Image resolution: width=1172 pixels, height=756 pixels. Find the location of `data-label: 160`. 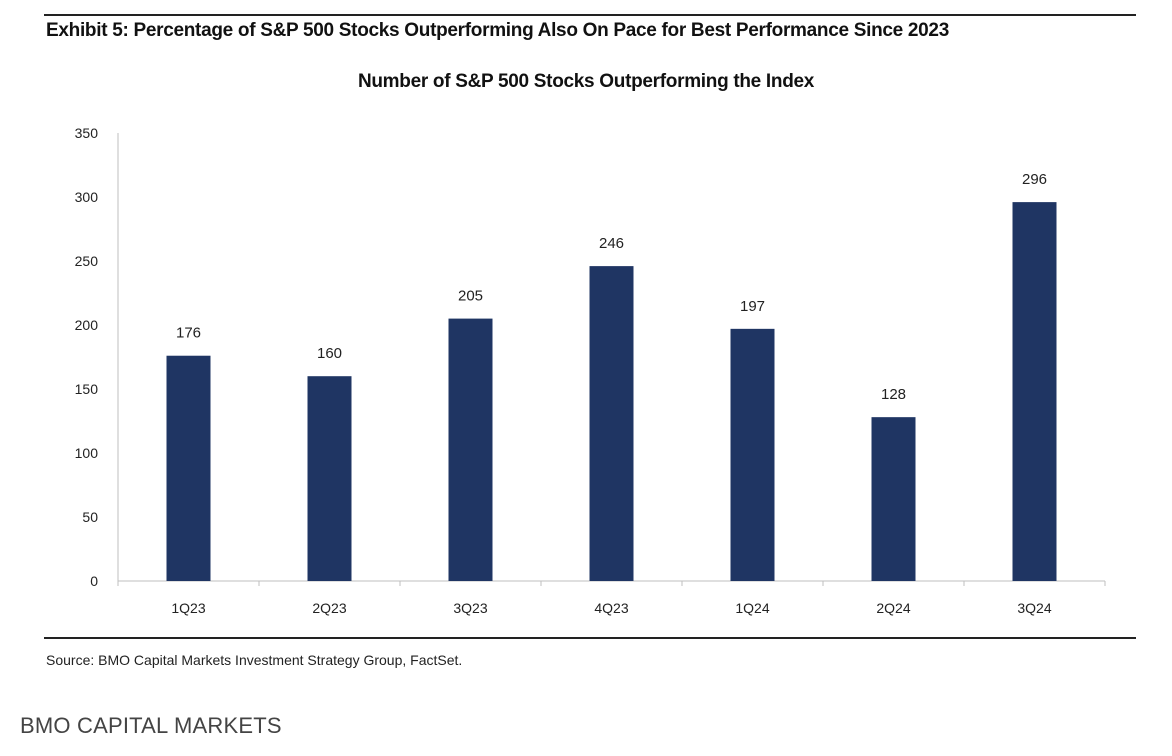

data-label: 160 is located at coordinates (329, 353).